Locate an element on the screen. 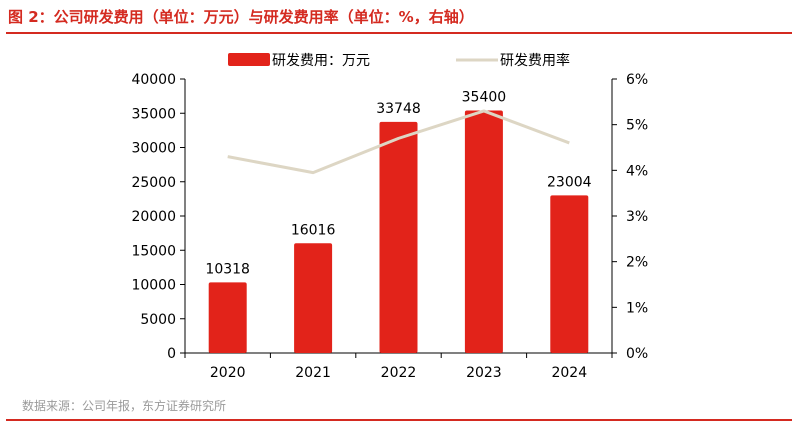  y2-tick-label: 3% is located at coordinates (637, 217).